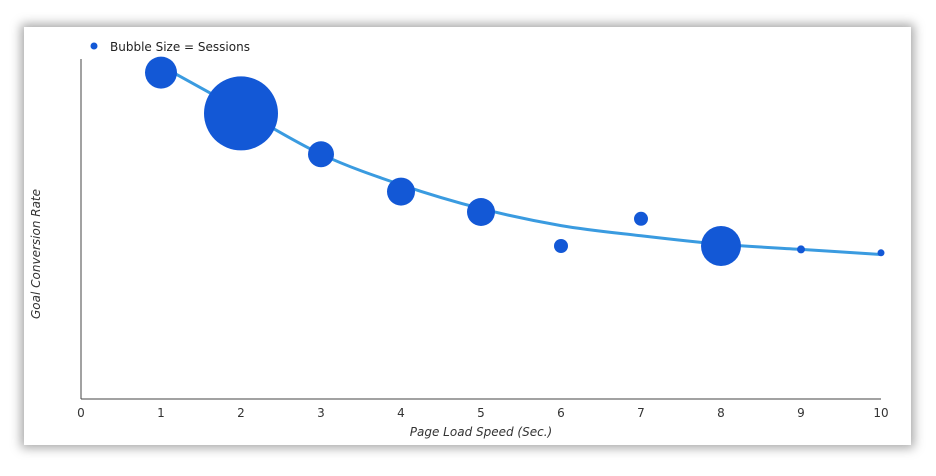  I want to click on x-tick-label: 1, so click(161, 413).